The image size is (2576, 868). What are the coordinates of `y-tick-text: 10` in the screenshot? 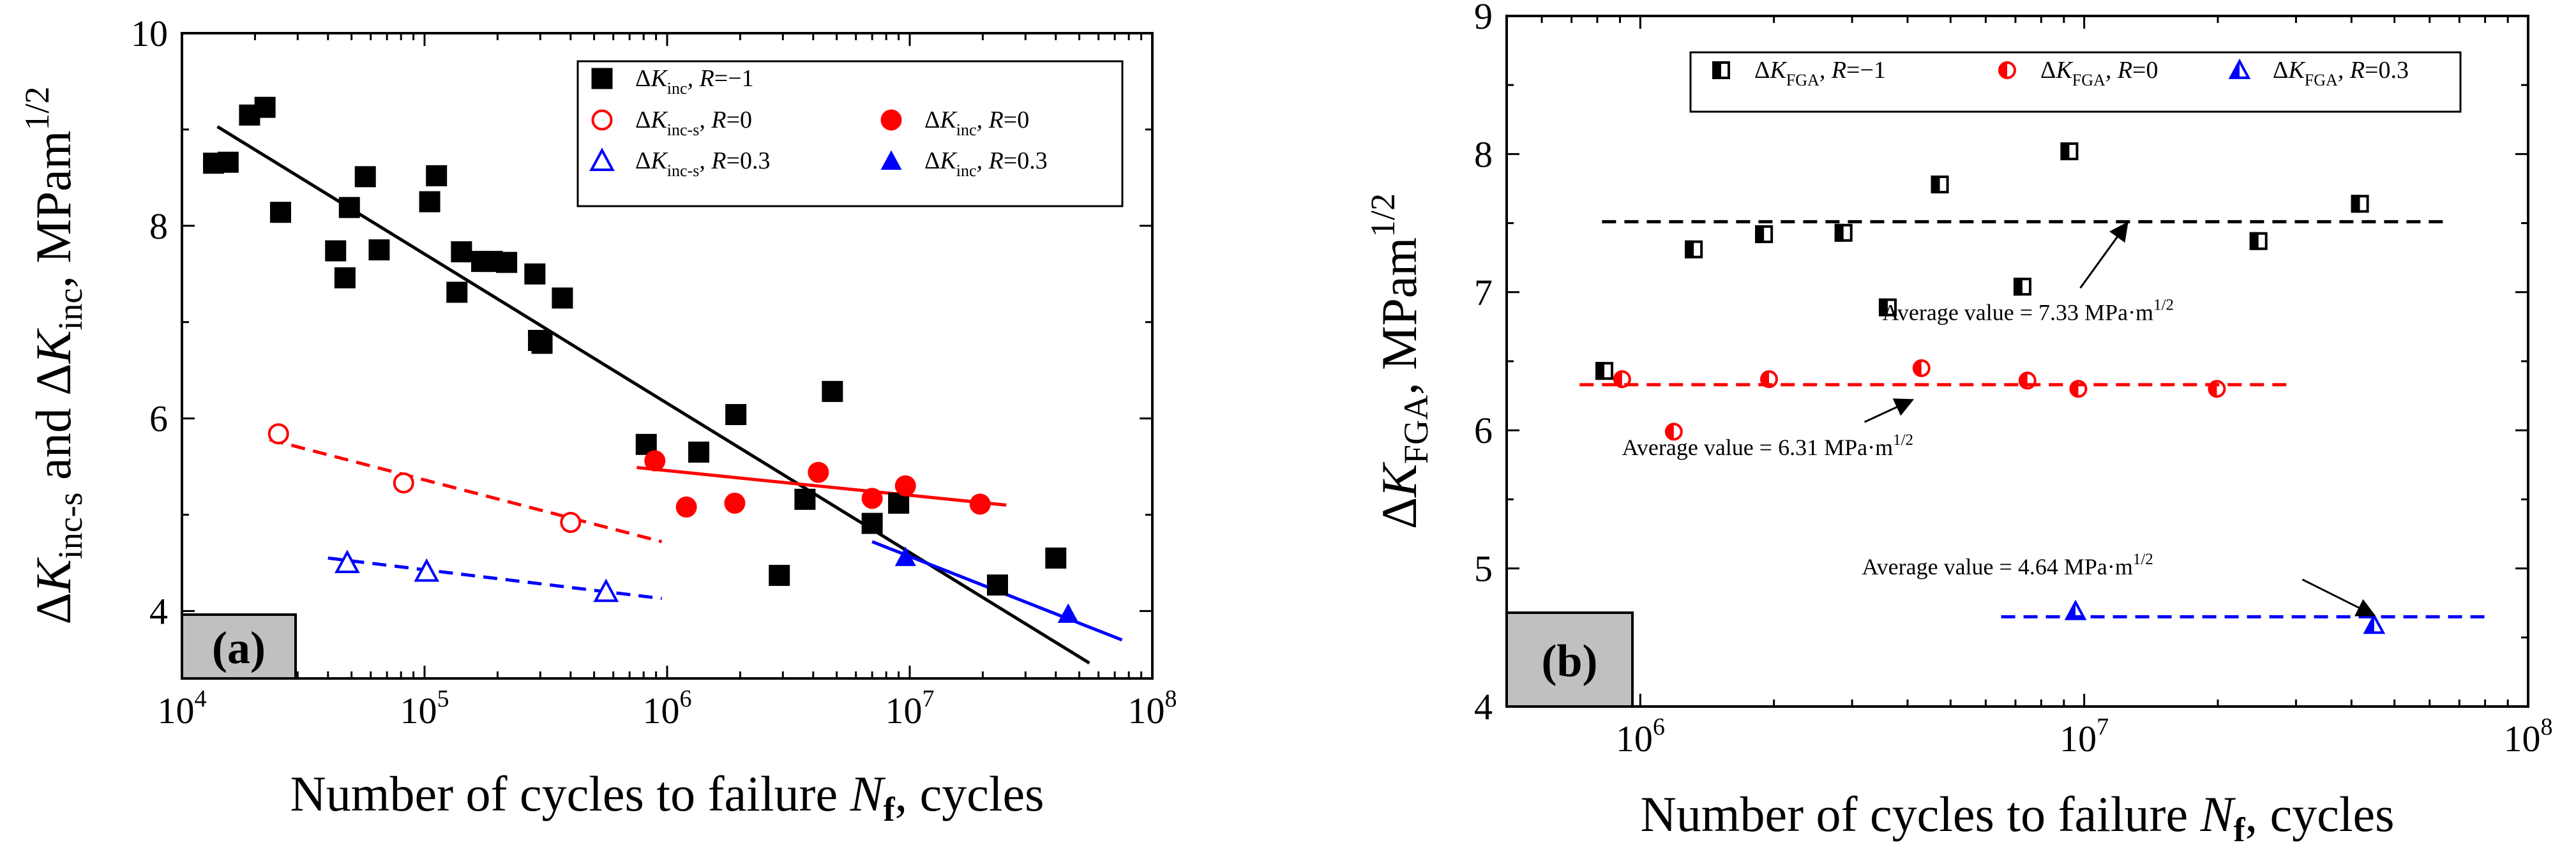 It's located at (149, 33).